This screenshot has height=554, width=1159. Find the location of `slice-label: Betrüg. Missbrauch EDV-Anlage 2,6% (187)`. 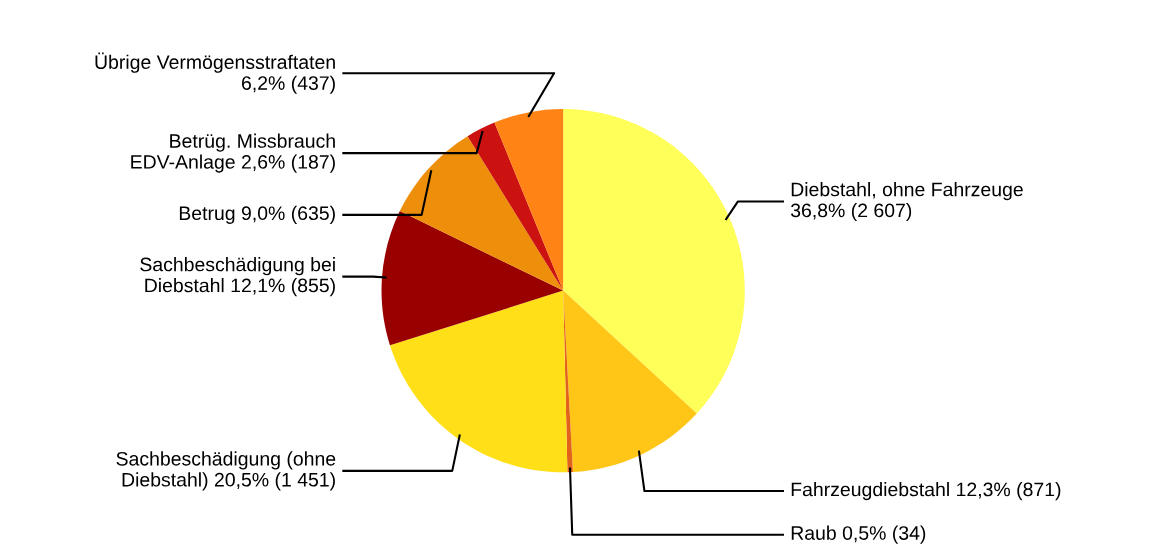

slice-label: Betrüg. Missbrauch EDV-Anlage 2,6% (187) is located at coordinates (233, 153).